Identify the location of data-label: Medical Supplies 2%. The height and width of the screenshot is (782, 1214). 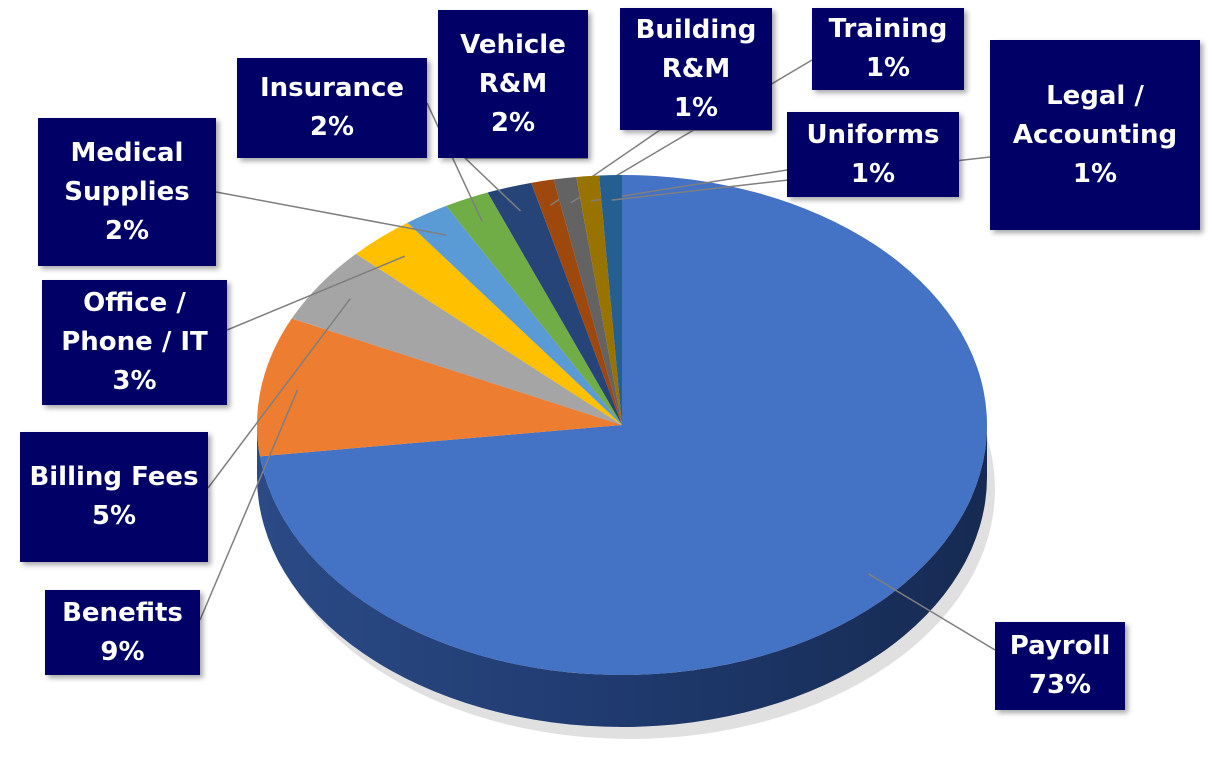
(127, 192).